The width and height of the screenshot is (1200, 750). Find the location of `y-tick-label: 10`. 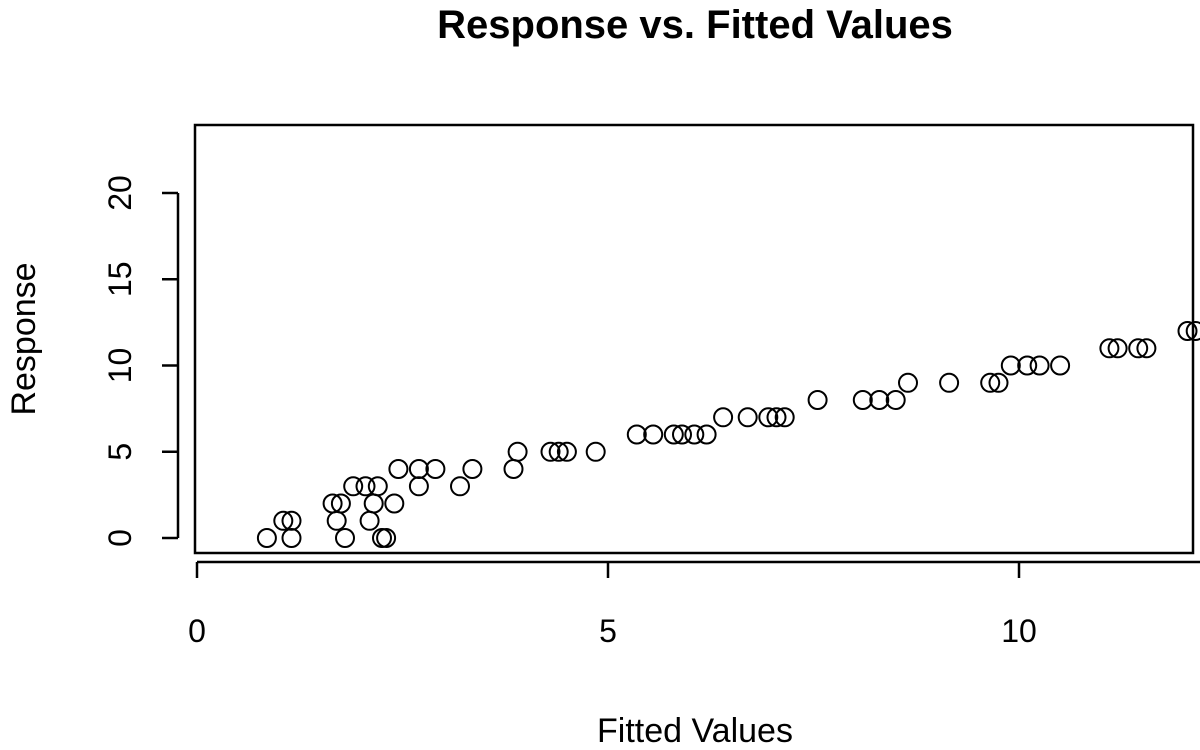

y-tick-label: 10 is located at coordinates (120, 366).